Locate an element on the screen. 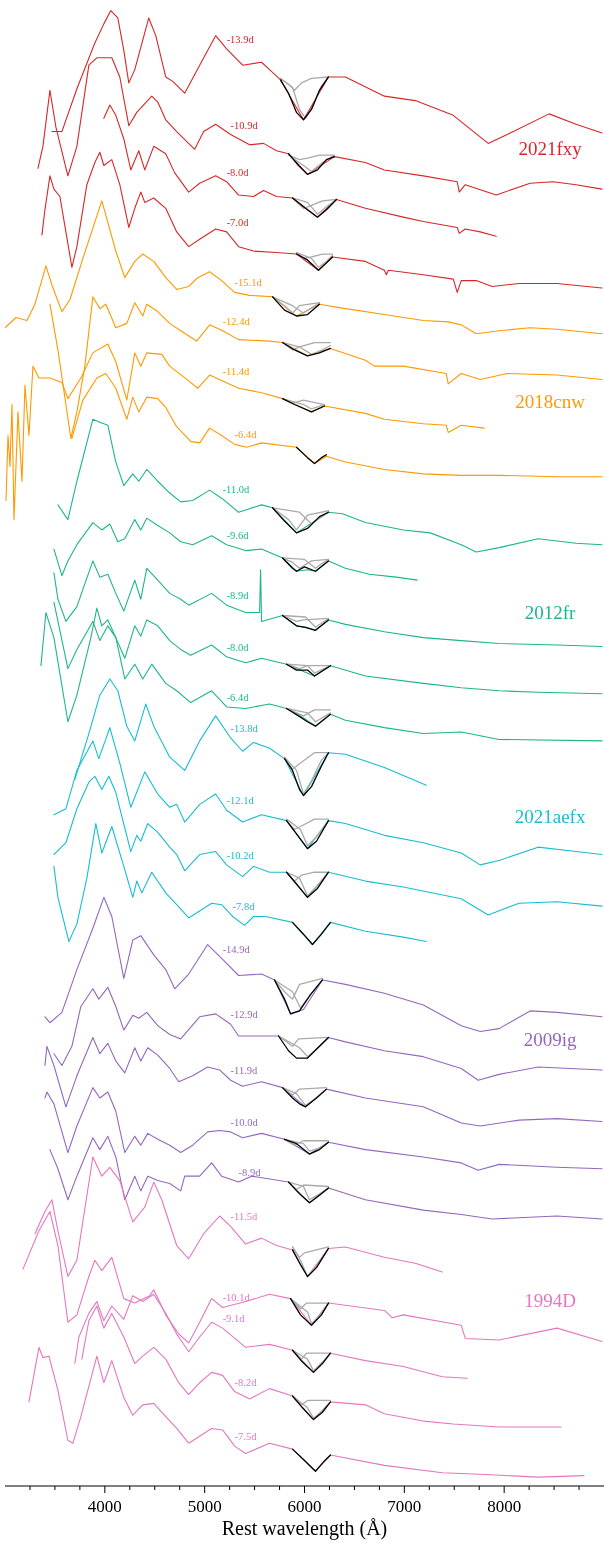  series-label: -10.0d is located at coordinates (244, 1122).